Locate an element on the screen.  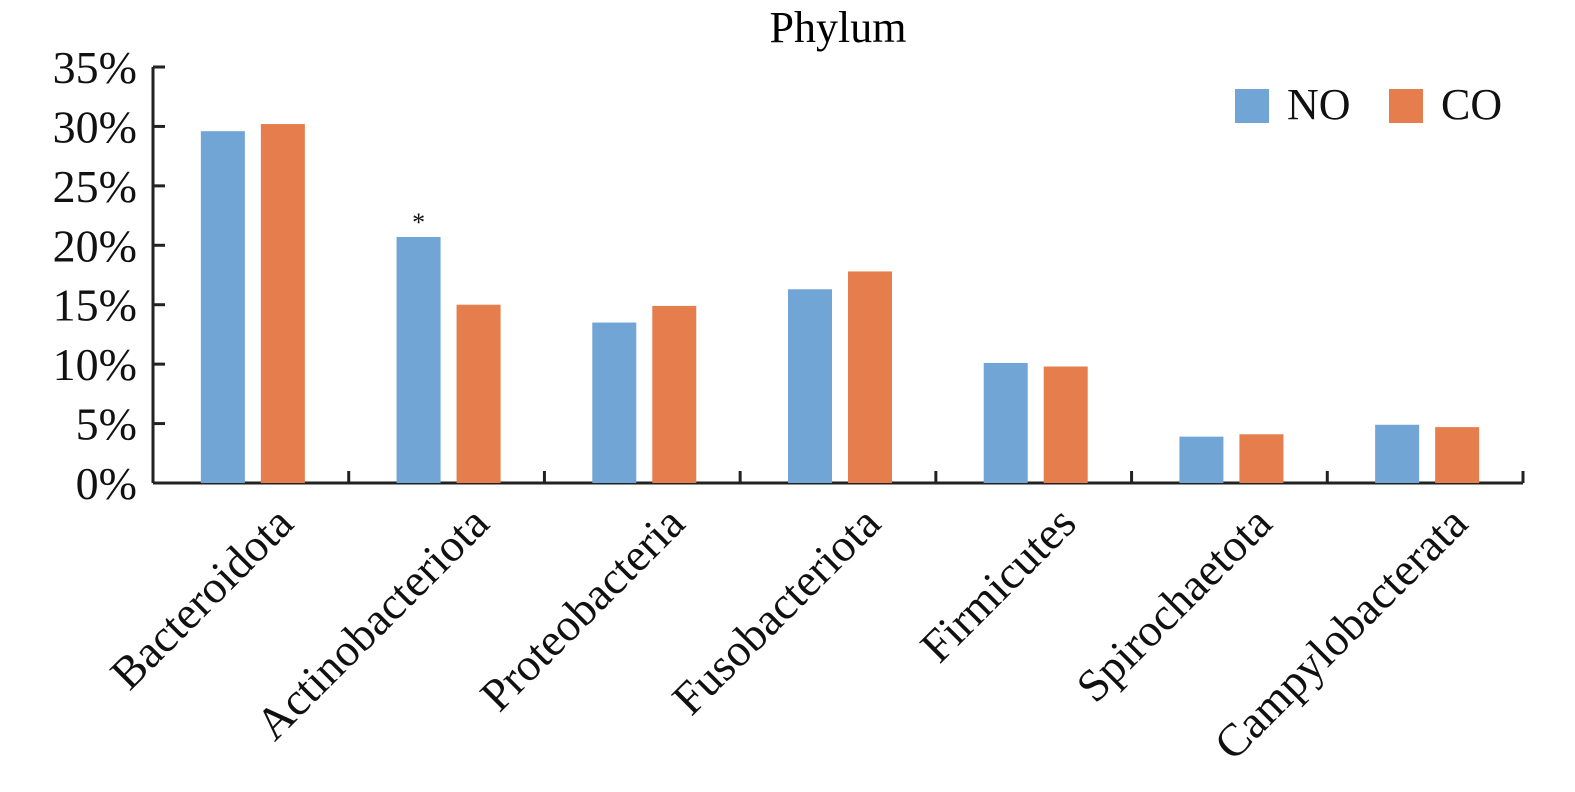
chart-title: Phylum is located at coordinates (838, 27).